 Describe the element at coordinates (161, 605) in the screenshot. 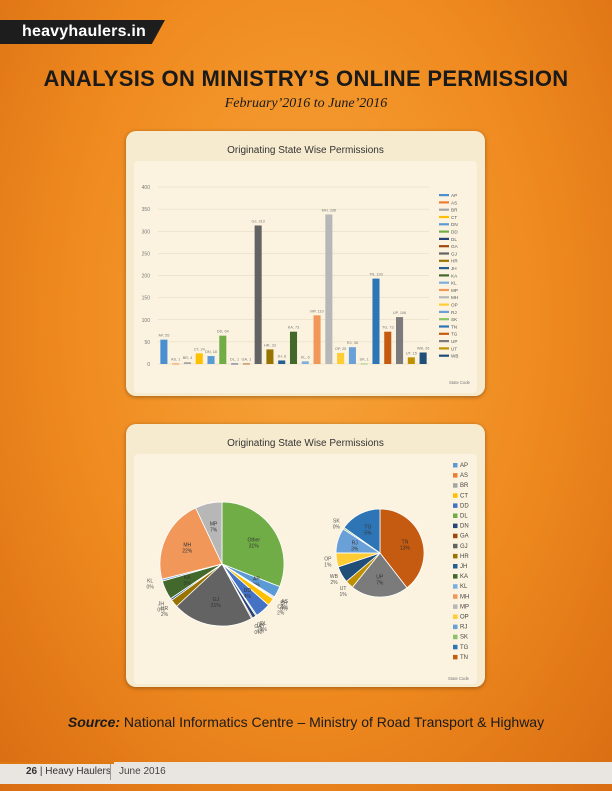

I see `main-pie-slice-label: JH` at that location.